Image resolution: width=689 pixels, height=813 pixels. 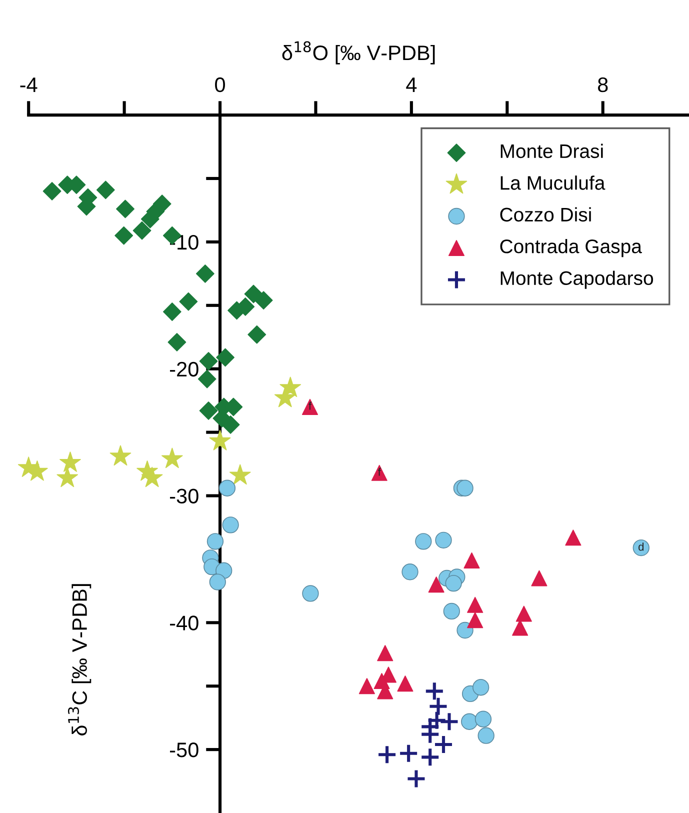 What do you see at coordinates (220, 84) in the screenshot?
I see `x-tick-label: 0` at bounding box center [220, 84].